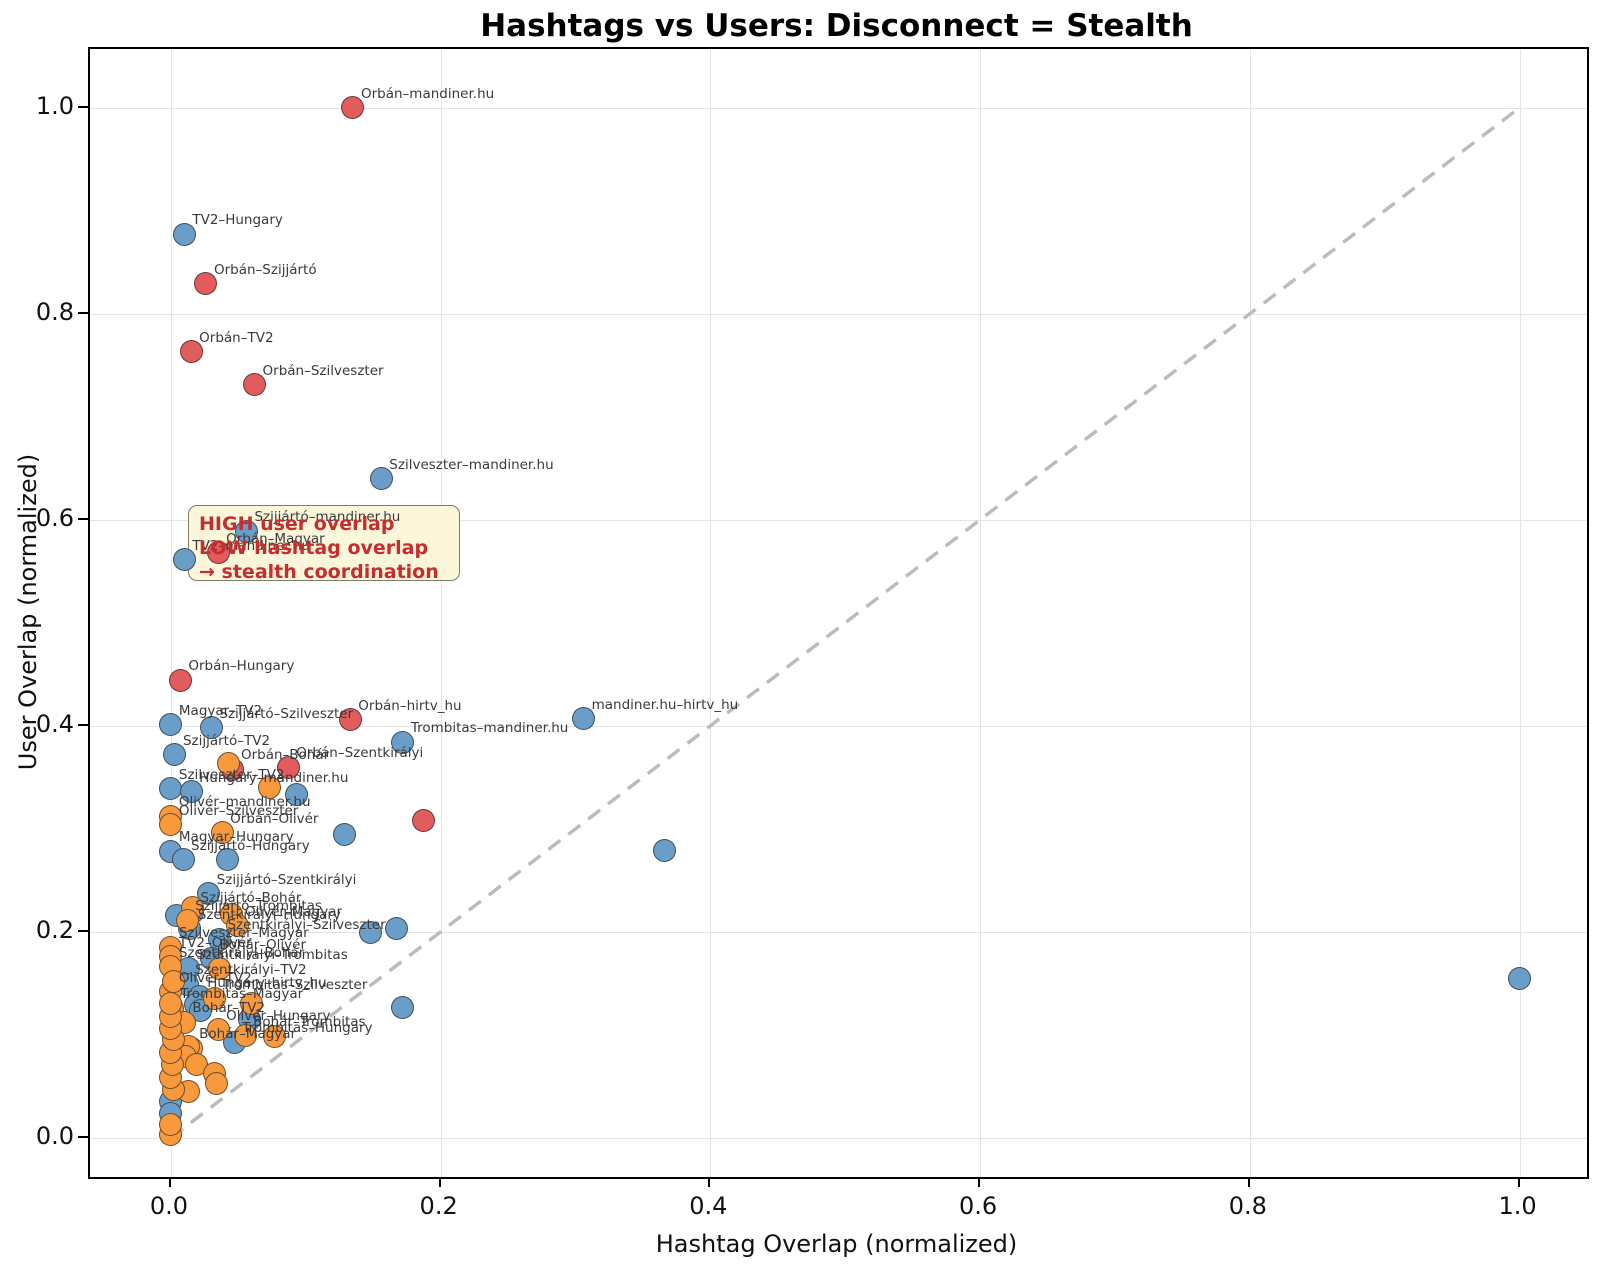  What do you see at coordinates (215, 942) in the screenshot?
I see `point-label: TV2–Olivér` at bounding box center [215, 942].